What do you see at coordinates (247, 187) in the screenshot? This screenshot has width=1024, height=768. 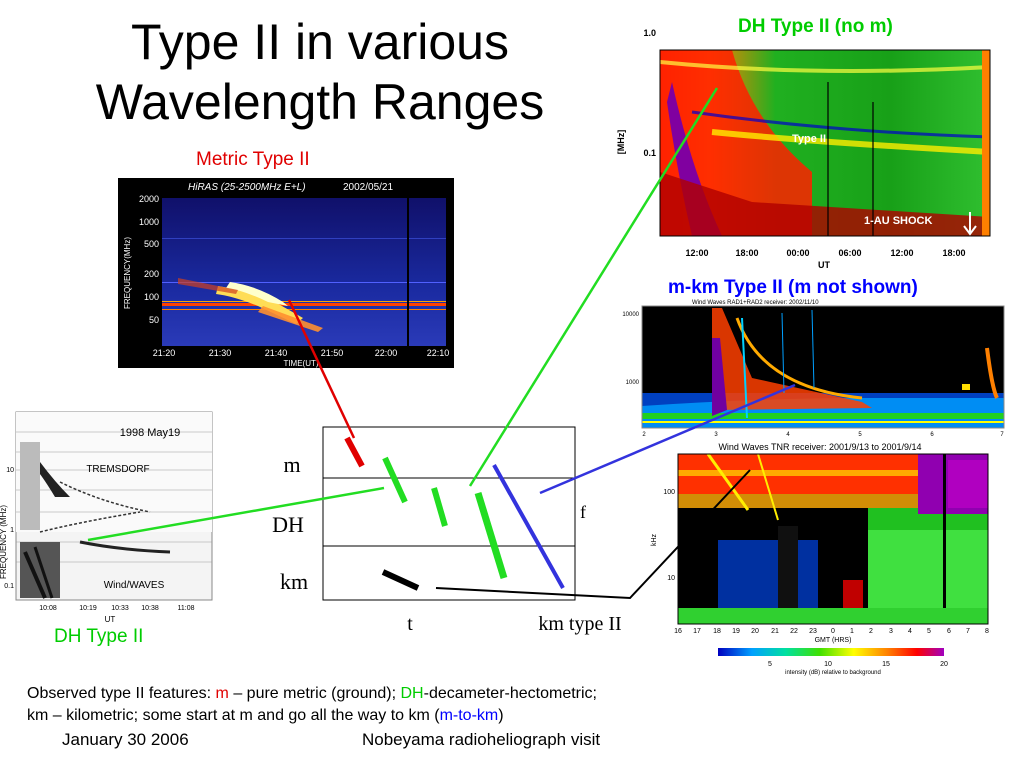 I see `metric-header-instrument: HiRAS (25-2500MHz E+L)` at bounding box center [247, 187].